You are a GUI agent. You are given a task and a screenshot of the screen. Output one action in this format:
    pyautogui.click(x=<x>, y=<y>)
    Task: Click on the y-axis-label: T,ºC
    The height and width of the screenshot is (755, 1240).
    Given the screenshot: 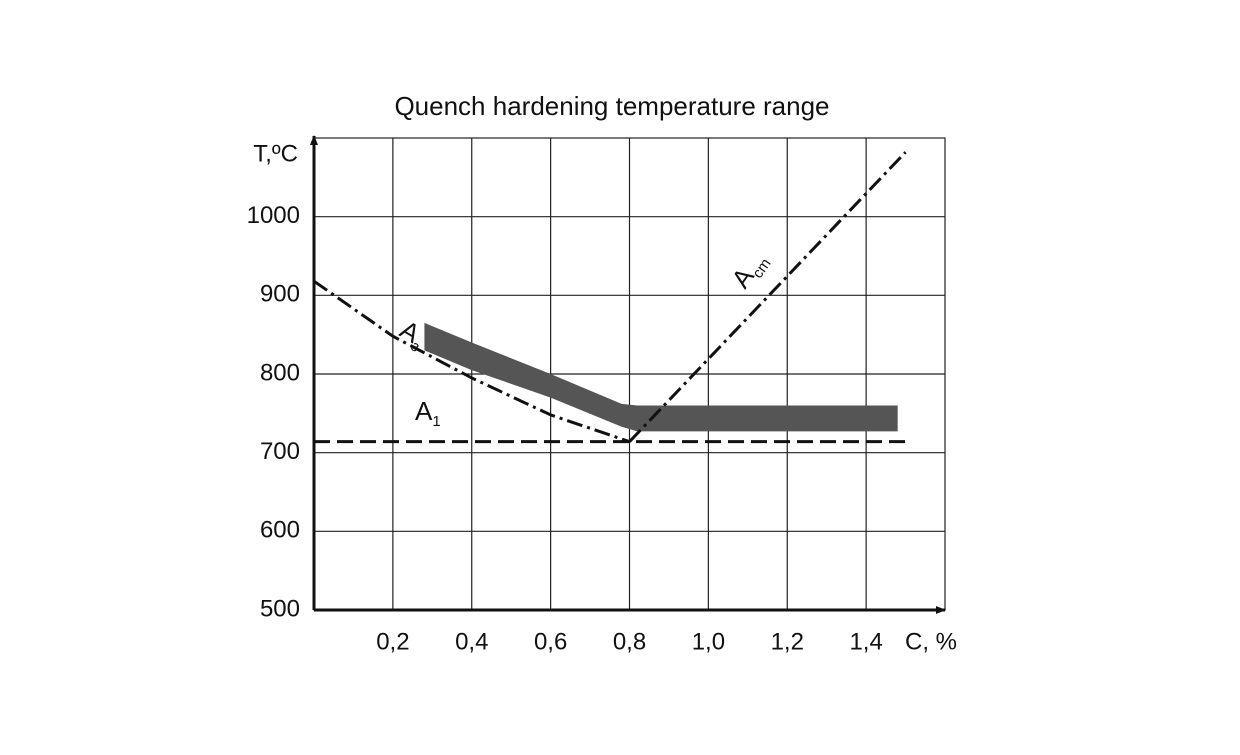 What is the action you would take?
    pyautogui.click(x=275, y=153)
    